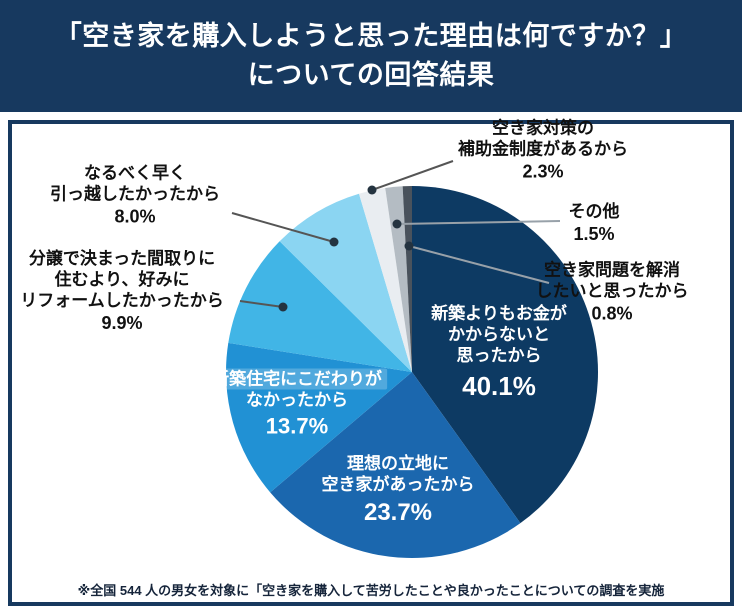  Describe the element at coordinates (398, 484) in the screenshot. I see `label-text: 空き家があったから` at that location.